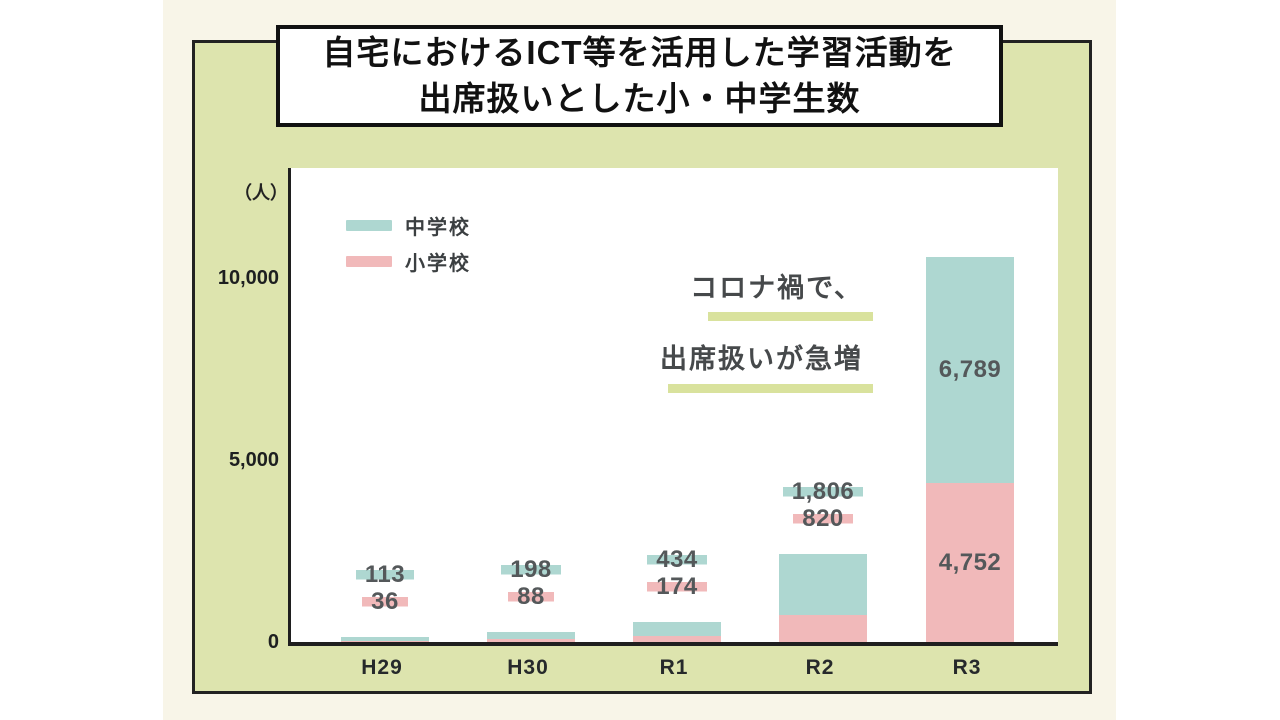 Image resolution: width=1280 pixels, height=720 pixels. I want to click on chart-title-line-2: 出席扱いとした小・中学生数, so click(639, 98).